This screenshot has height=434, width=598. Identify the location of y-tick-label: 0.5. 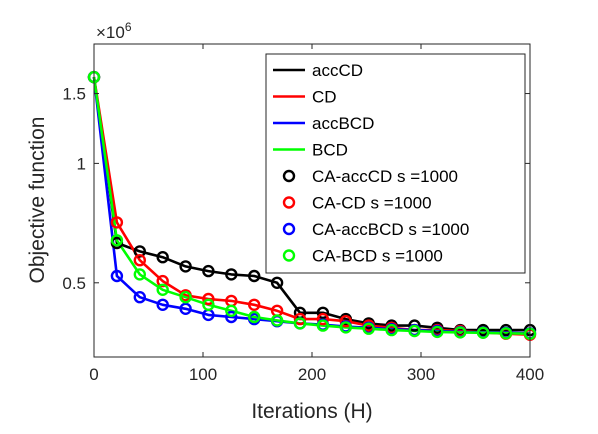
(74, 283).